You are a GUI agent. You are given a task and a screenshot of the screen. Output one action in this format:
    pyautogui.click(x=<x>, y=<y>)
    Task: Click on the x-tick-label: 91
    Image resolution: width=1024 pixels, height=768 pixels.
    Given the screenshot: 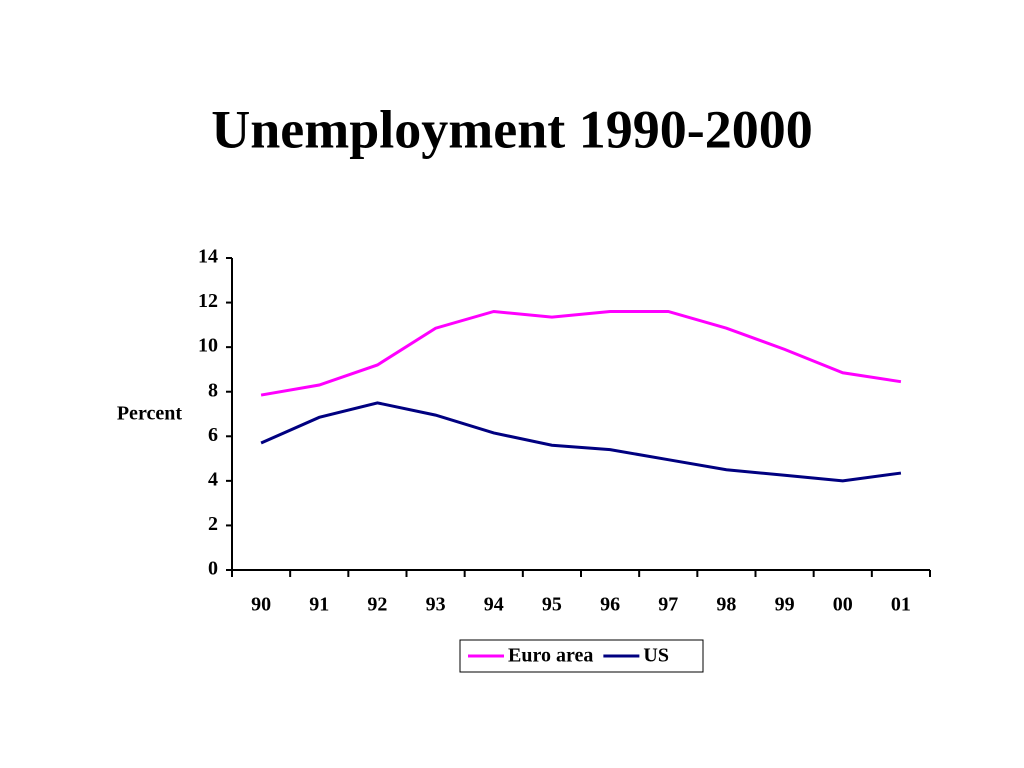 What is the action you would take?
    pyautogui.click(x=319, y=605)
    